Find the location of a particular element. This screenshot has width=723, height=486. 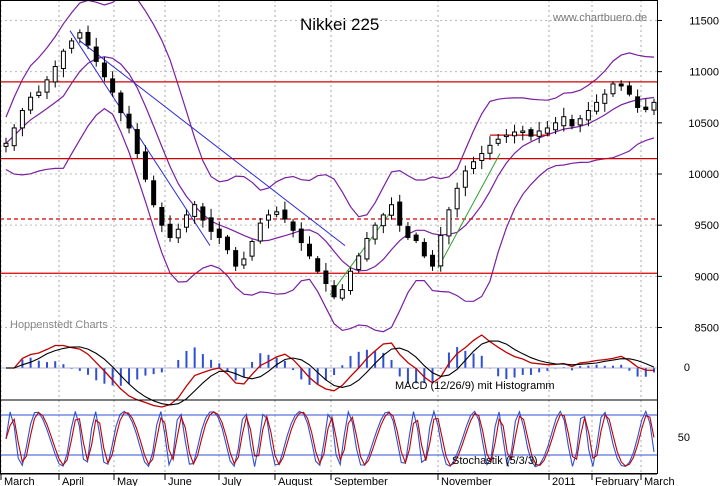

y-tick-label: 9500 is located at coordinates (707, 226).